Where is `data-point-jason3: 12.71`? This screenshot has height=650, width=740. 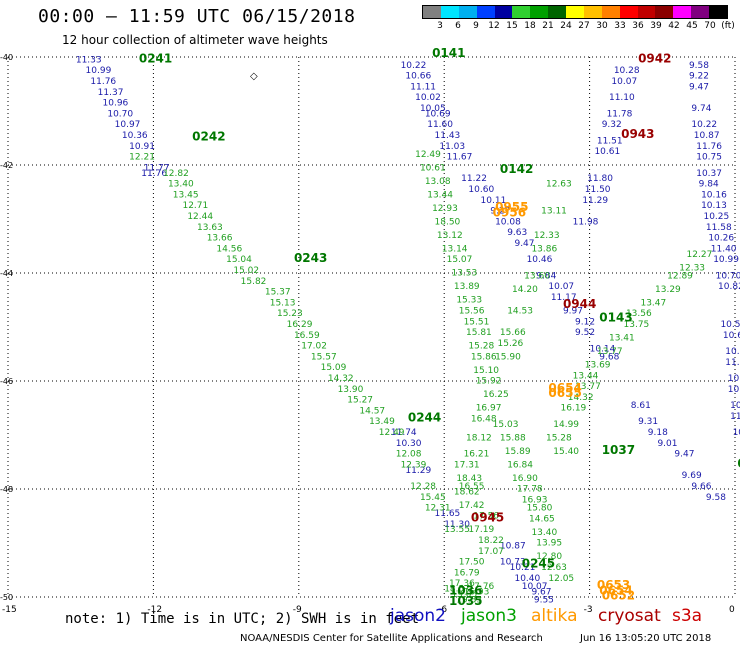 data-point-jason3: 12.71 is located at coordinates (195, 206).